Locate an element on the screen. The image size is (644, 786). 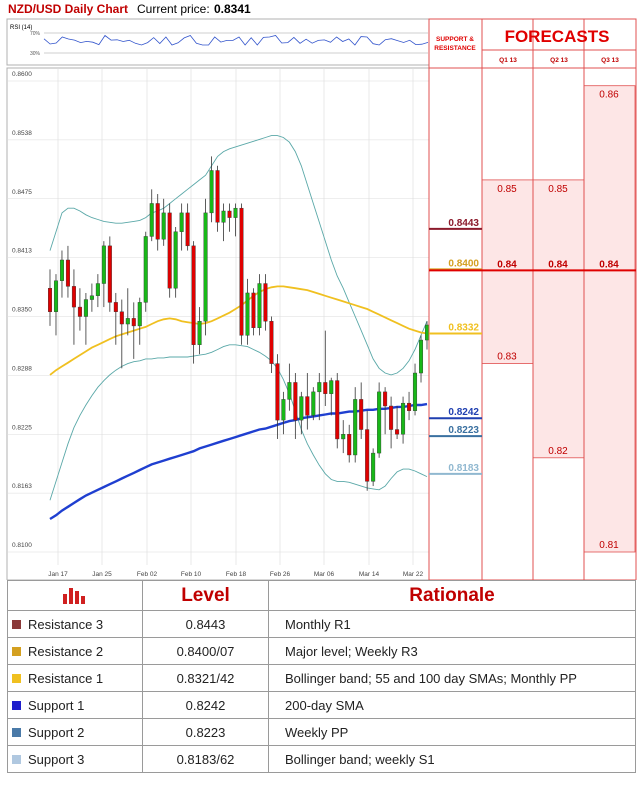
bar-chart-icon is located at coordinates (74, 596).